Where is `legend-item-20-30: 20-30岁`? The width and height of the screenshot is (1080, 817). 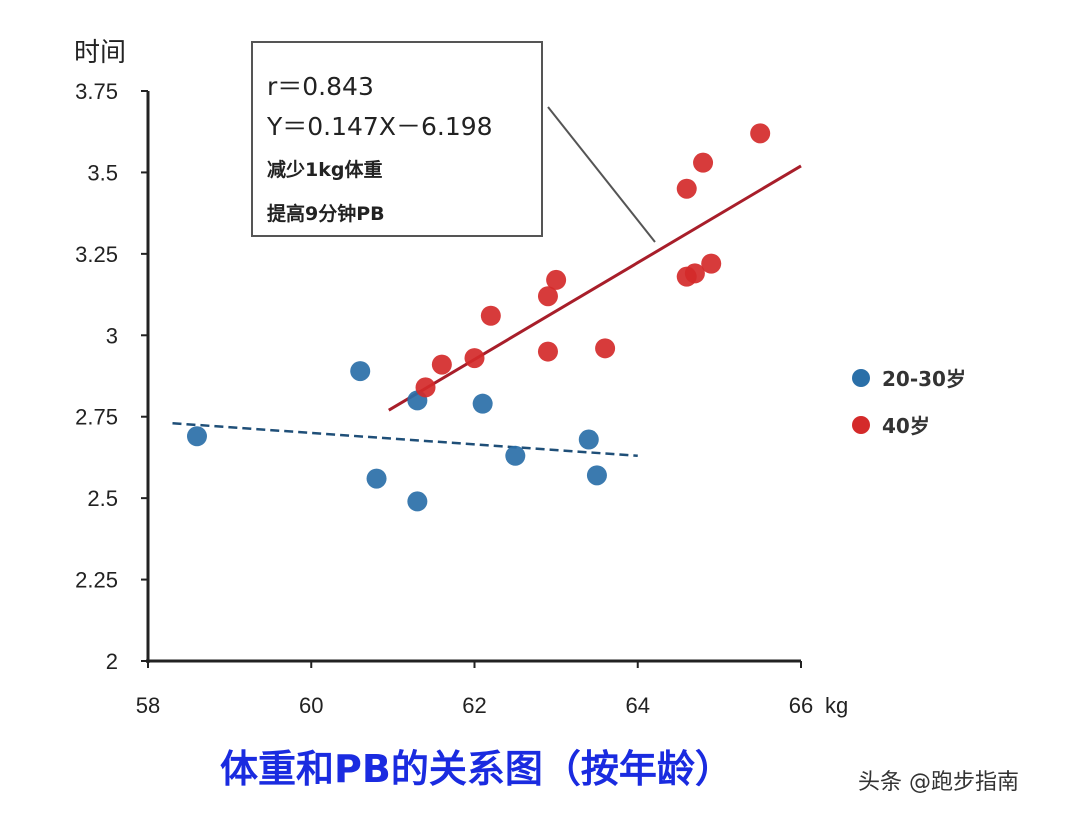
legend-item-20-30: 20-30岁 is located at coordinates (909, 377).